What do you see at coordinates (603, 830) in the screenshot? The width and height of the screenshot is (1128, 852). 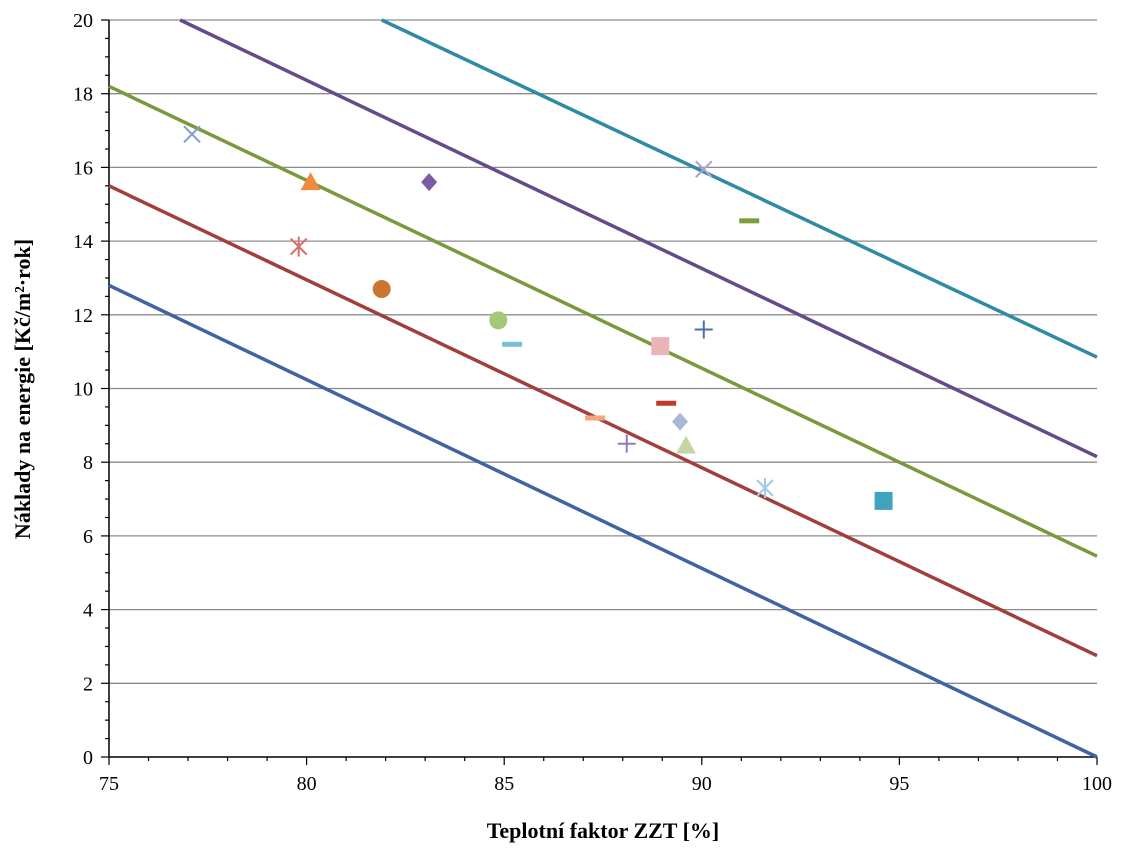 I see `x-axis-title: Teplotní faktor ZZT [%]` at bounding box center [603, 830].